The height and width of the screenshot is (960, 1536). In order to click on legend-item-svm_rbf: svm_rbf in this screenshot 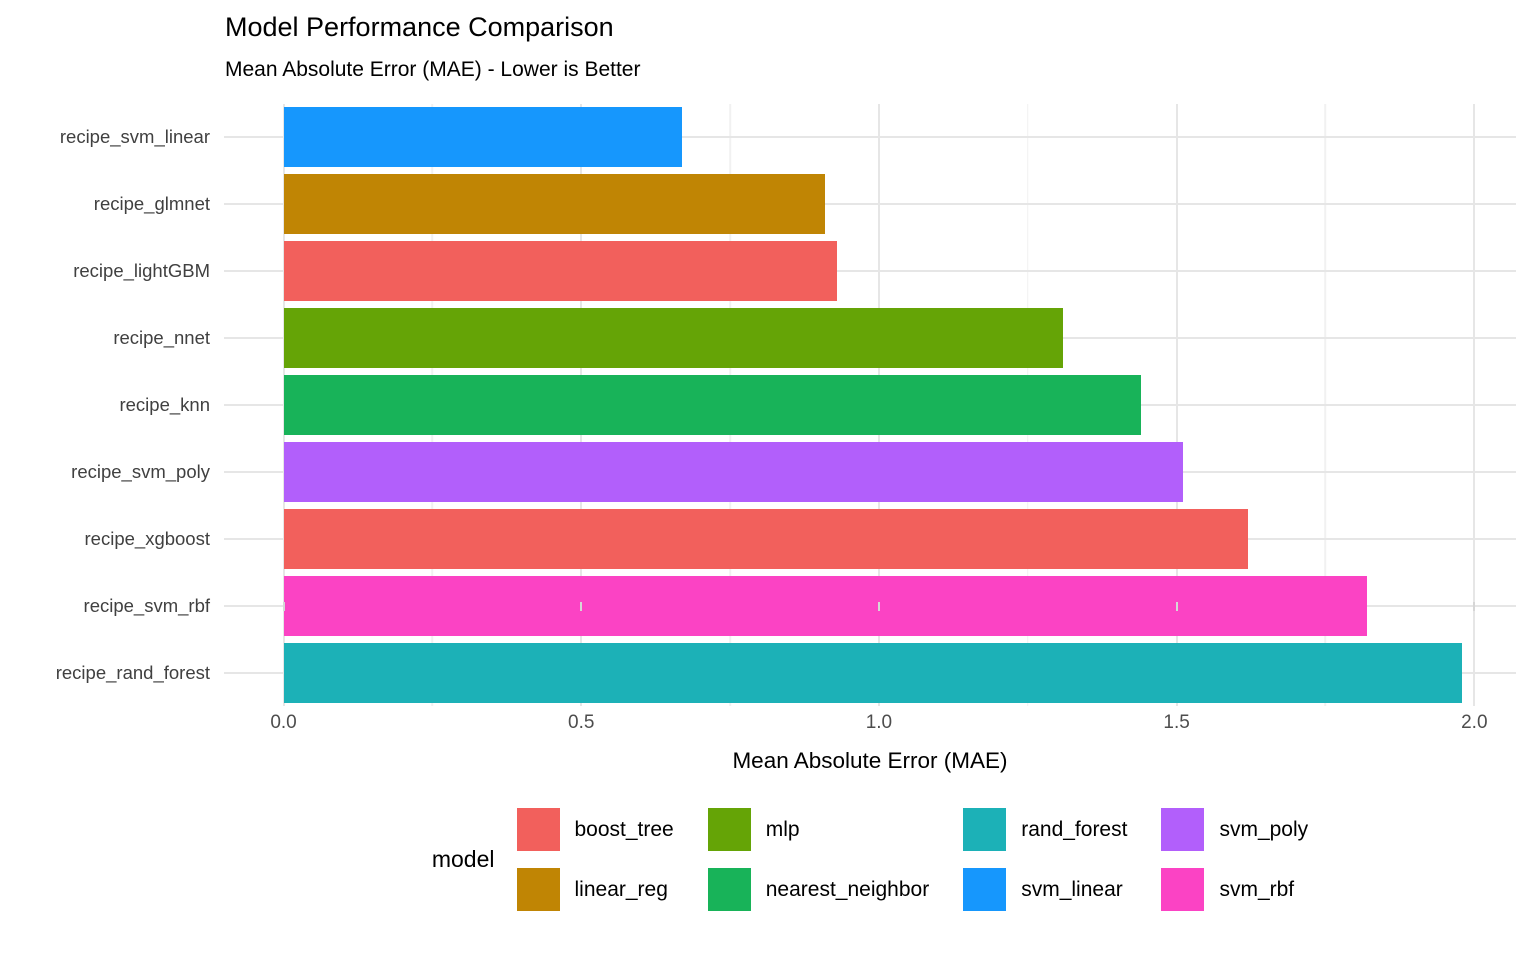, I will do `click(1234, 889)`.